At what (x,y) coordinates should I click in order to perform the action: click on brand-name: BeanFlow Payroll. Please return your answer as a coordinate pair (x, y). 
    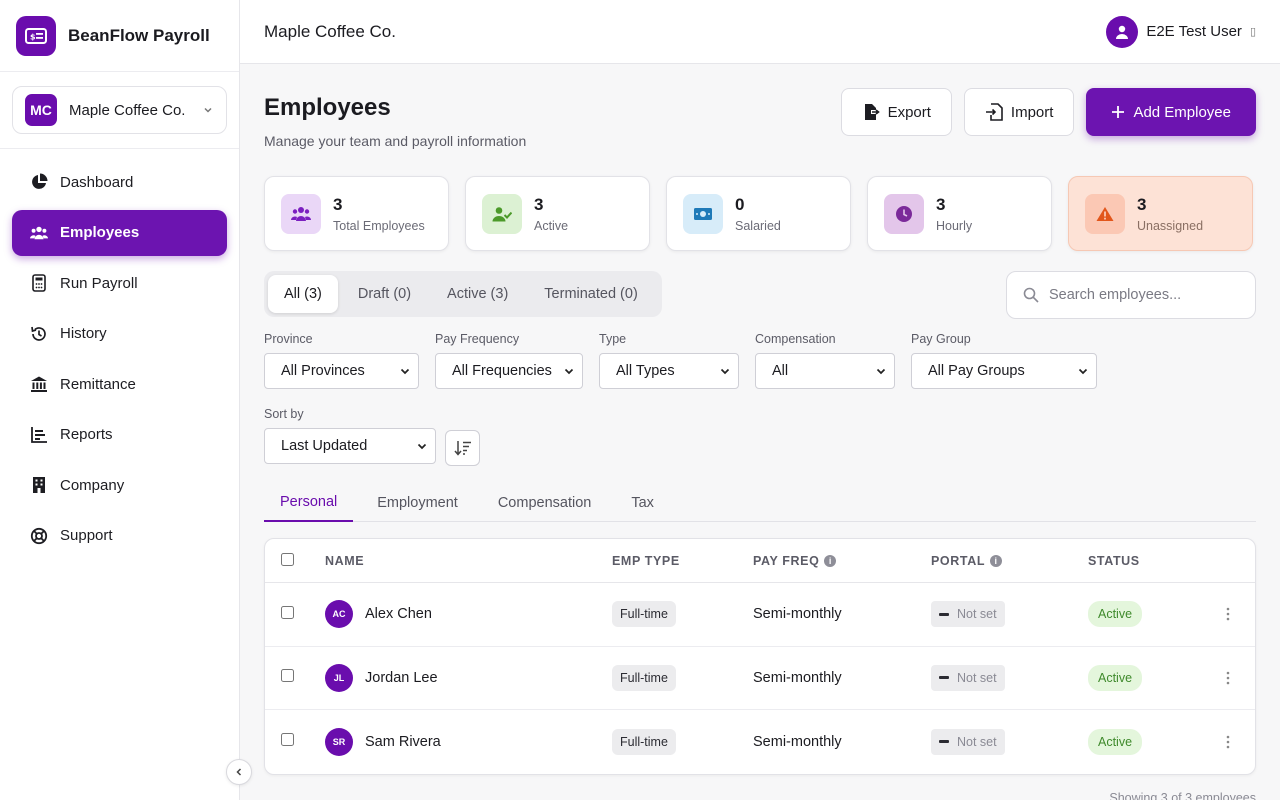
    Looking at the image, I should click on (139, 35).